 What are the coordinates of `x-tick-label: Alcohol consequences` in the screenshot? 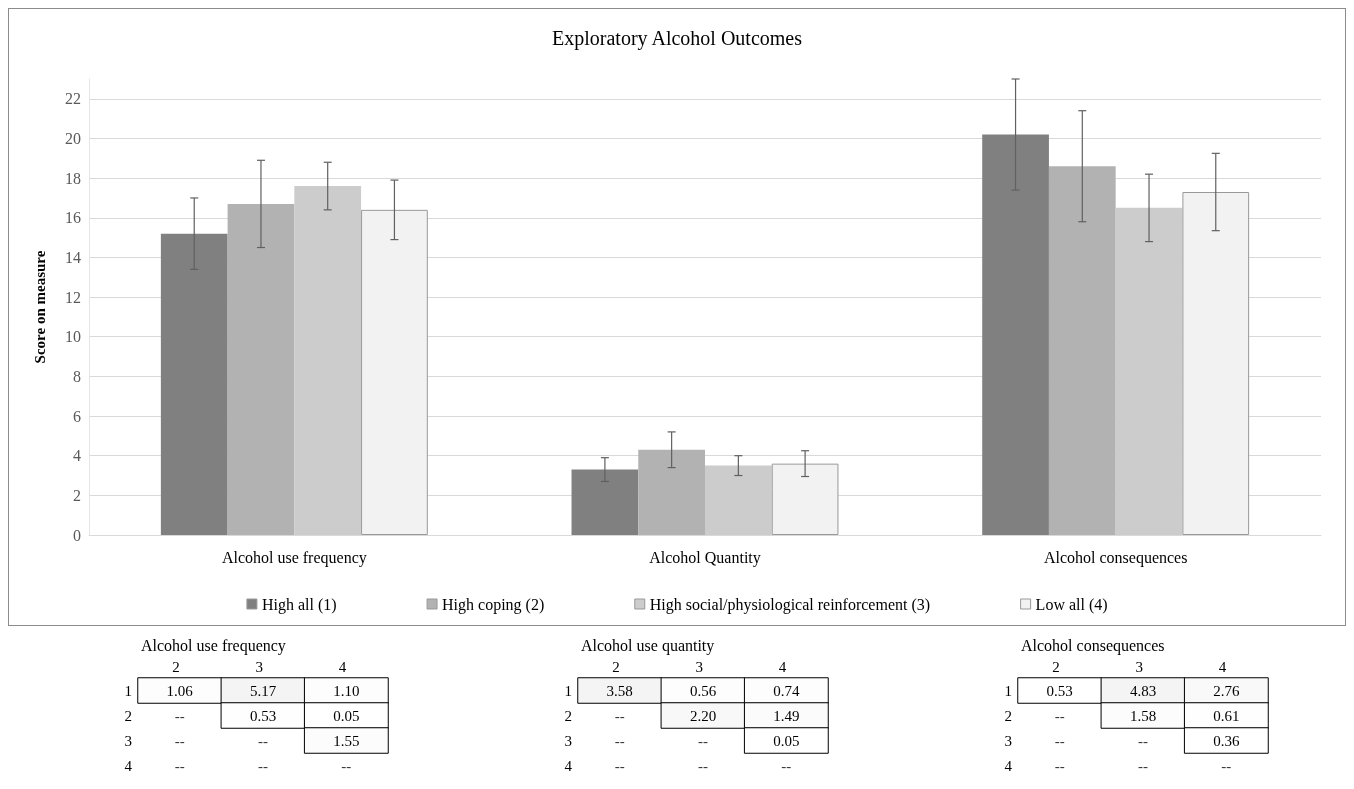 It's located at (1115, 557).